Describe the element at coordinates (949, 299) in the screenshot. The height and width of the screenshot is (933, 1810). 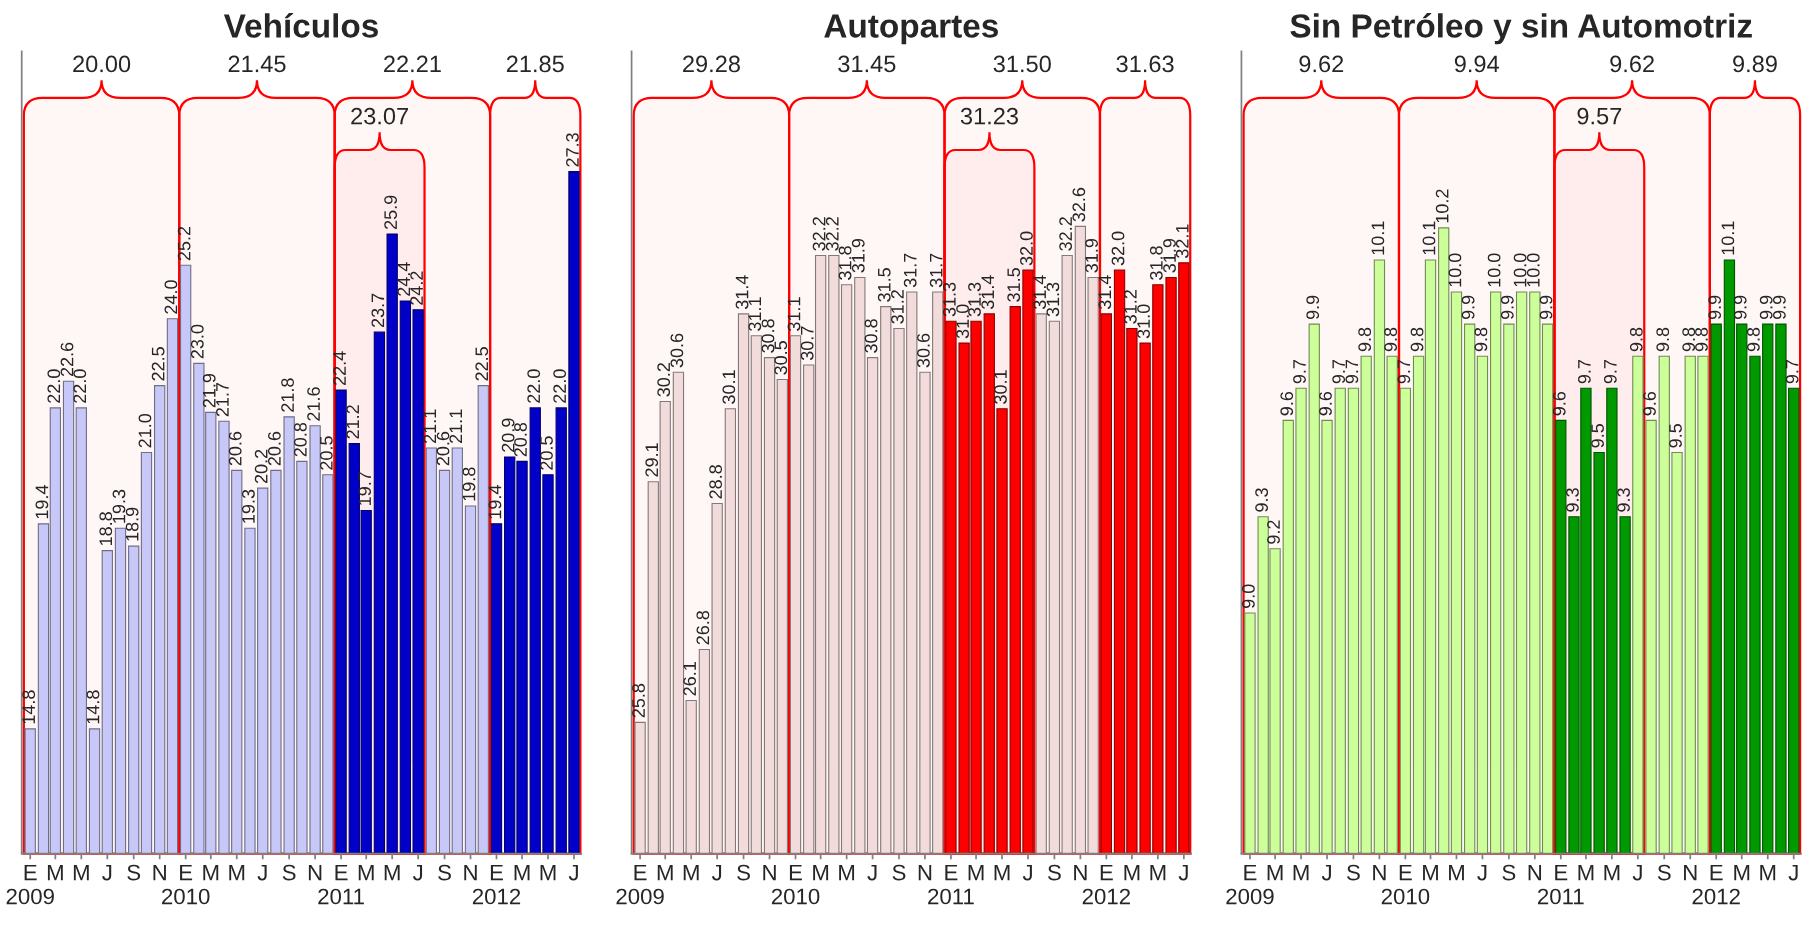
I see `data-label: 31.3` at that location.